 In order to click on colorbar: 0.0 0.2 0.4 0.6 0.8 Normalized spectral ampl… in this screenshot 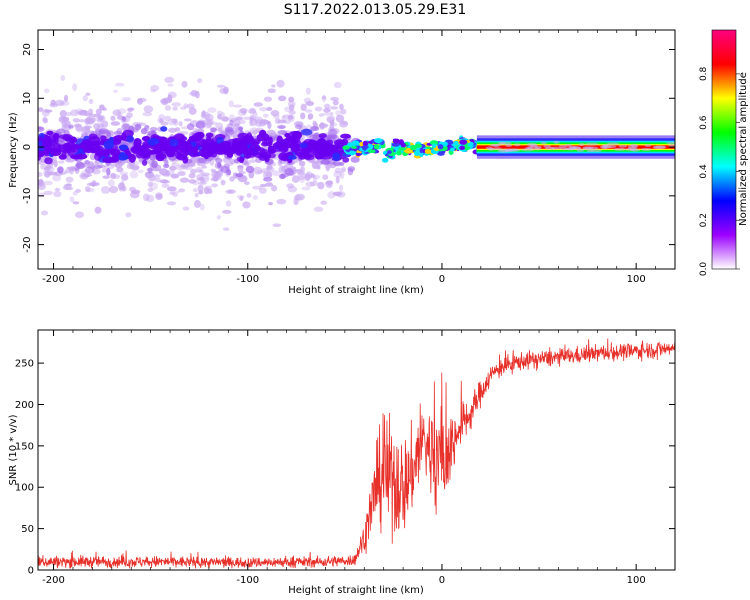, I will do `click(724, 152)`.